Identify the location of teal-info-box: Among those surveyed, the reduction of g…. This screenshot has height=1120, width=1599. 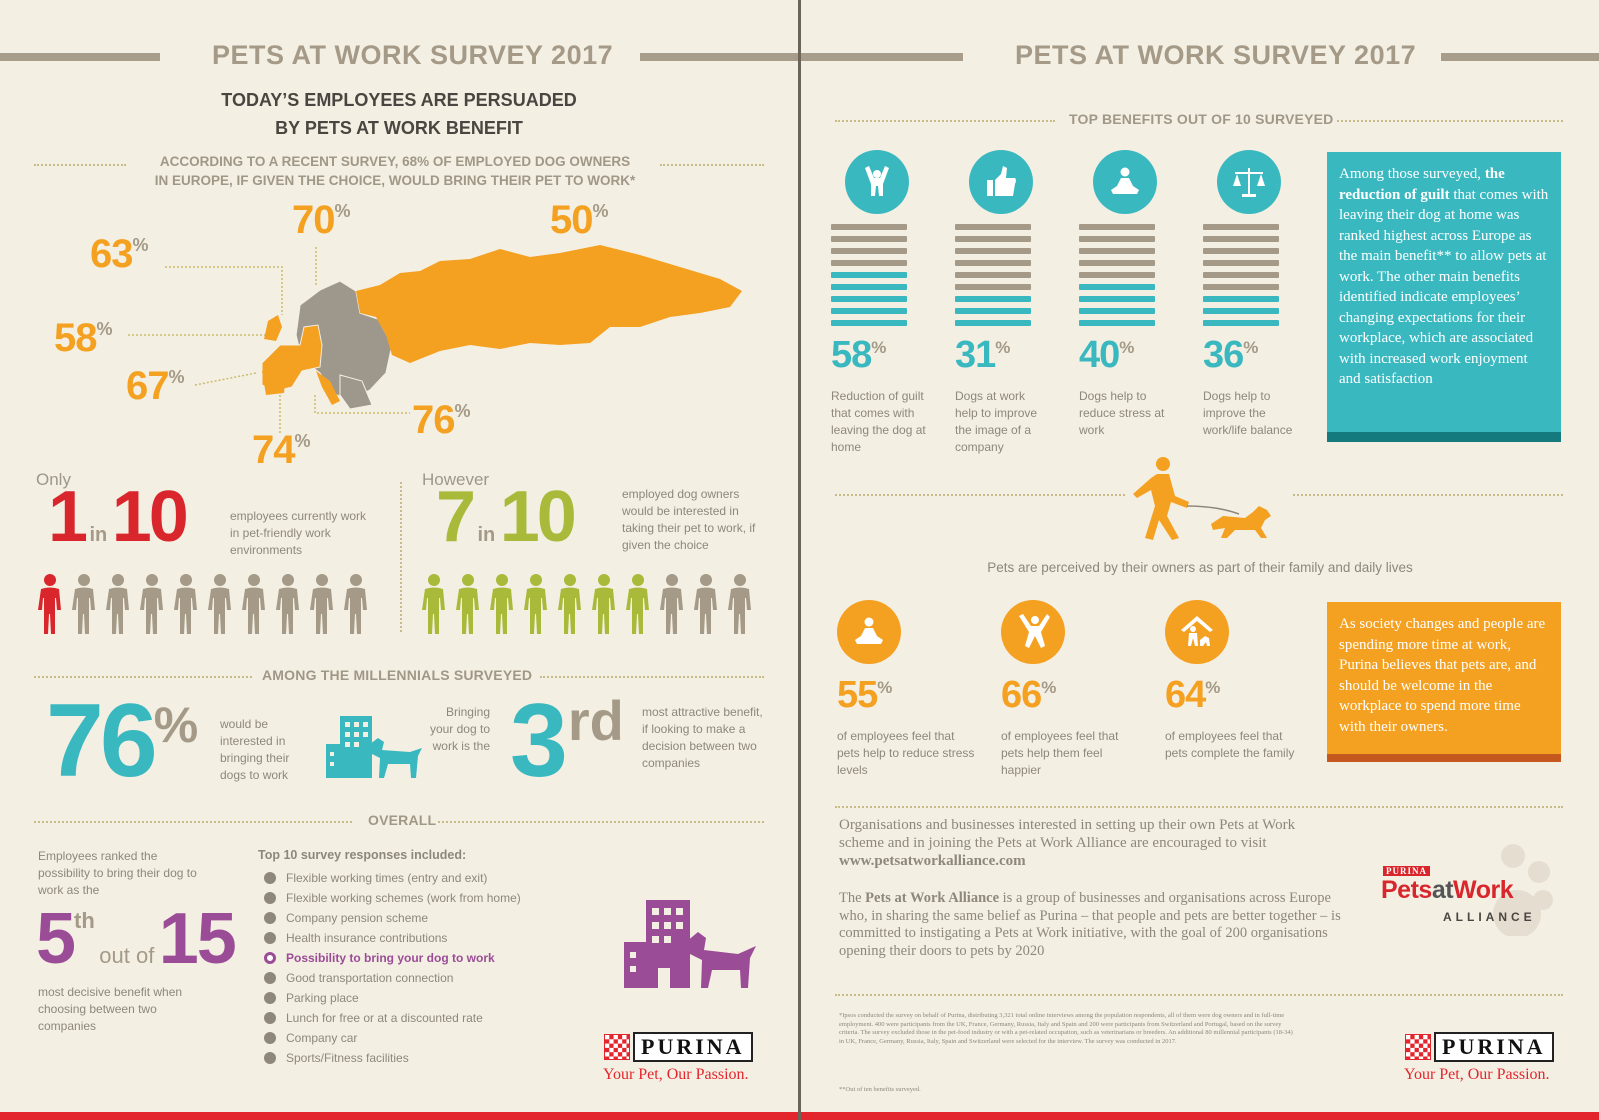
(1444, 297).